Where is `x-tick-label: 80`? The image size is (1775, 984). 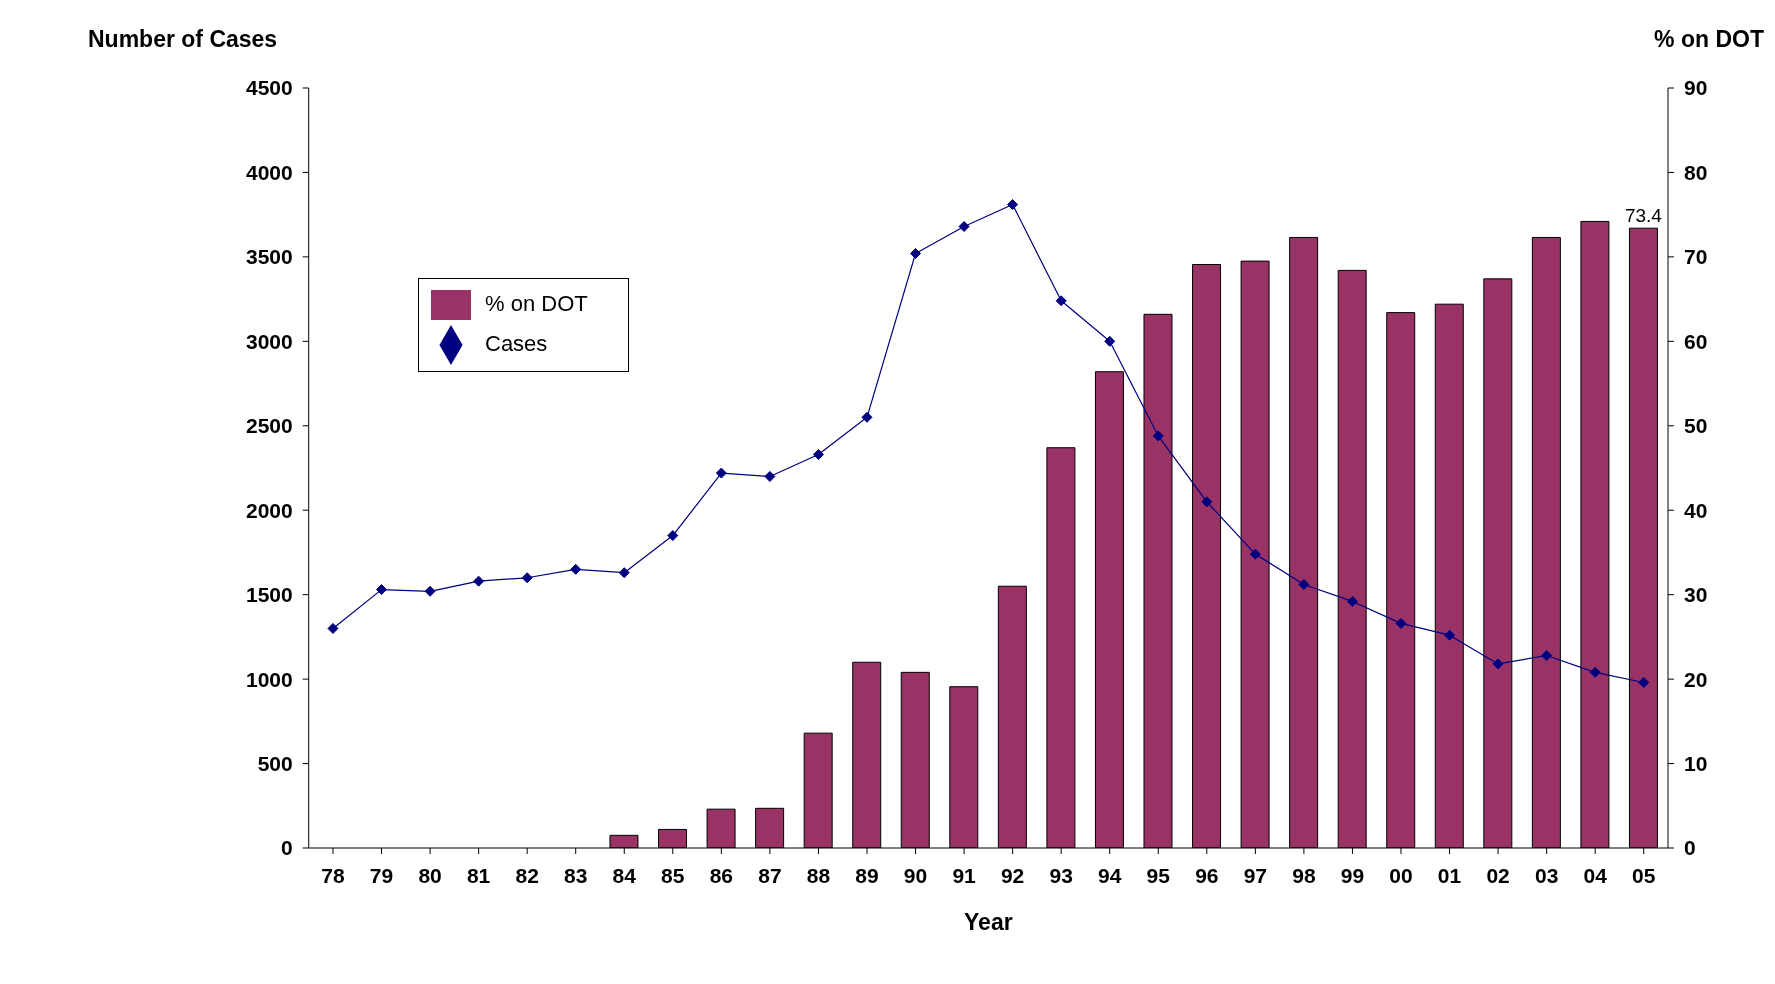
x-tick-label: 80 is located at coordinates (430, 875).